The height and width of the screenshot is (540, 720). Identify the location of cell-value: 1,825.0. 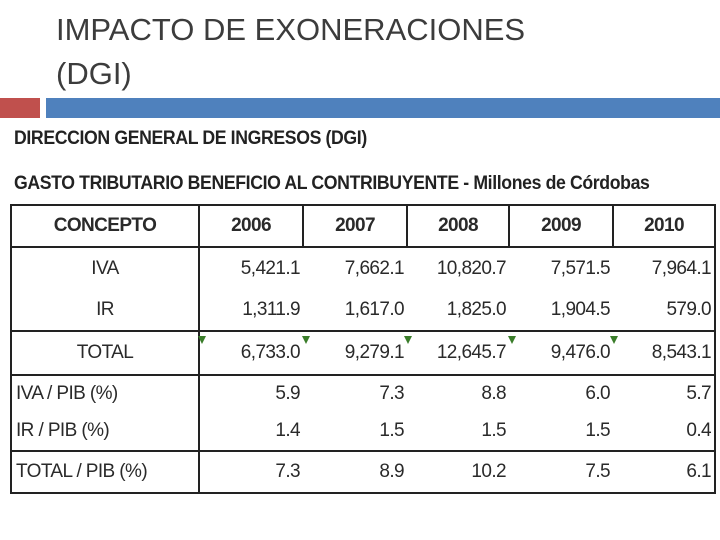
(476, 309).